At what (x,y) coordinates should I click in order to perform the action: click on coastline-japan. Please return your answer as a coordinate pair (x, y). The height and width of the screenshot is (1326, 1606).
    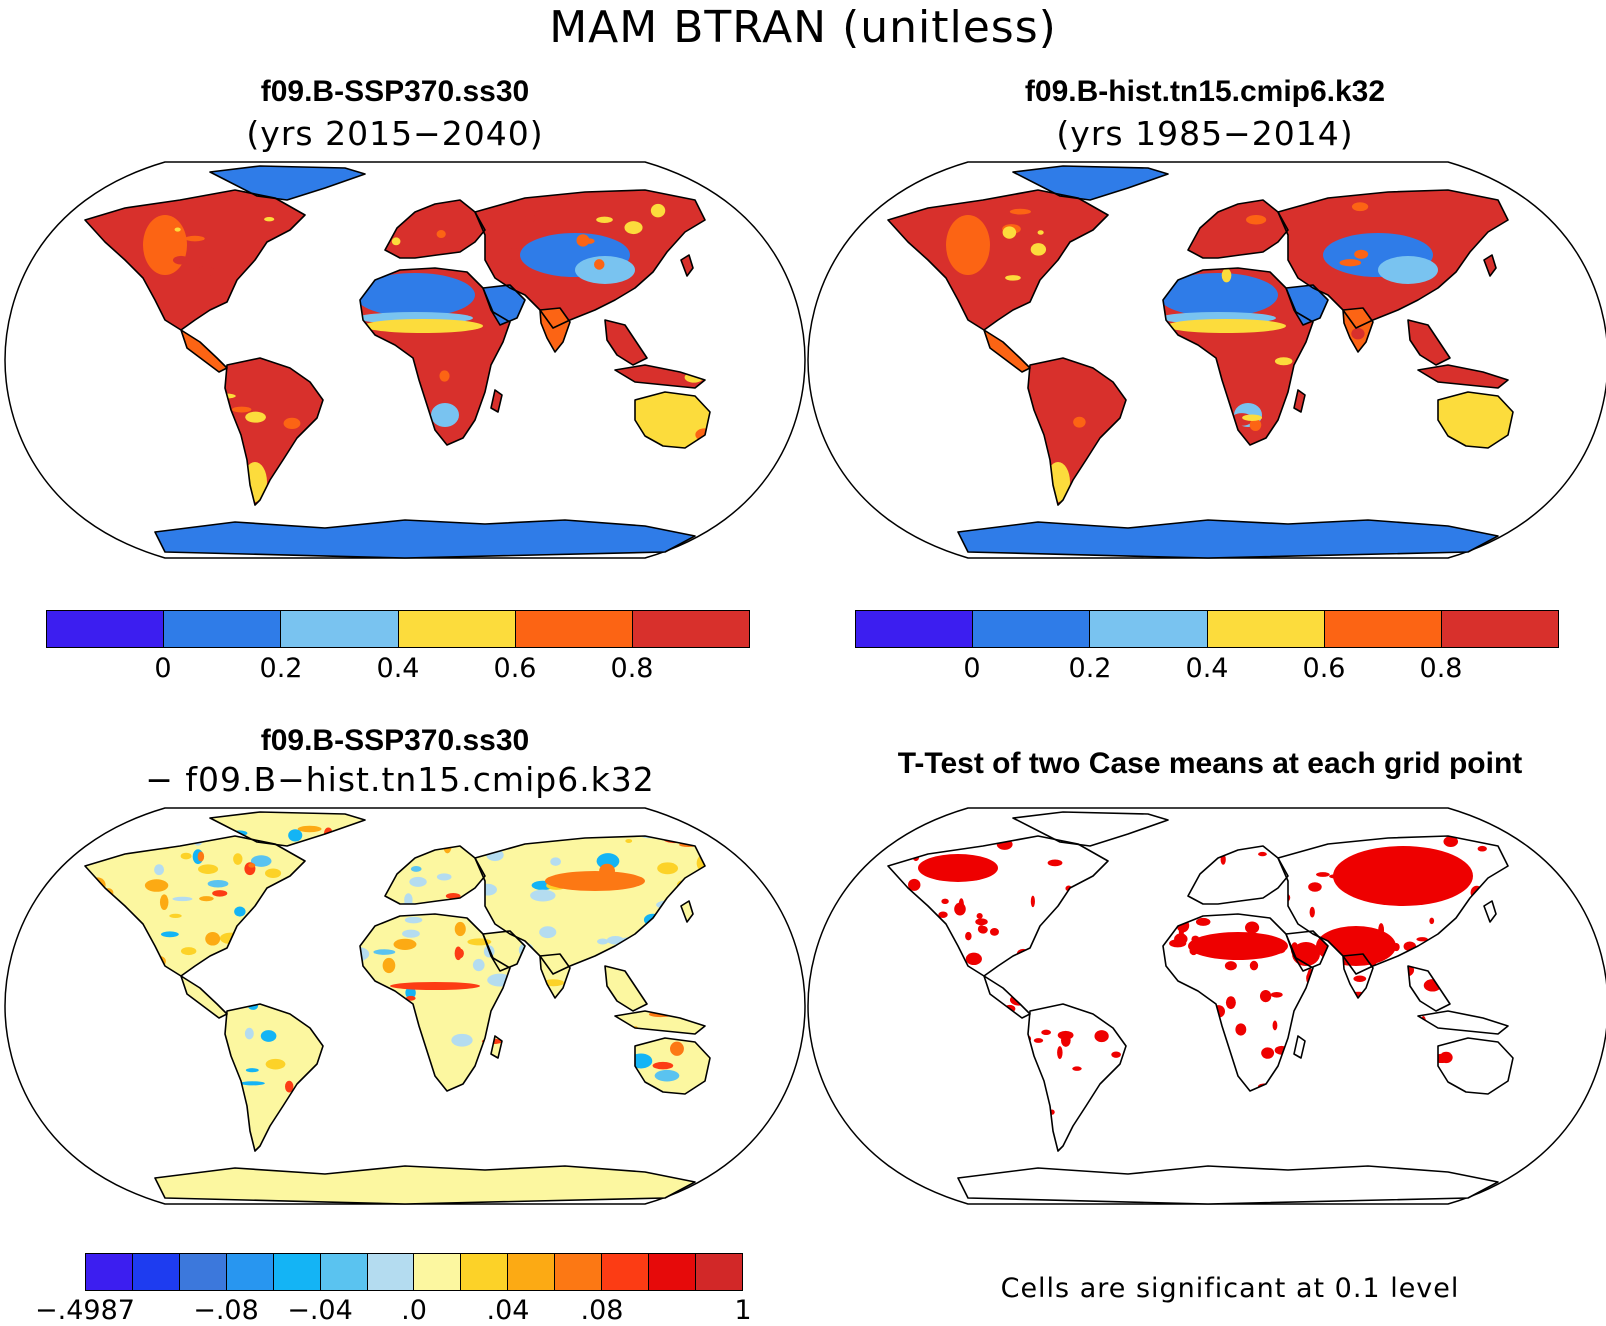
    Looking at the image, I should click on (687, 911).